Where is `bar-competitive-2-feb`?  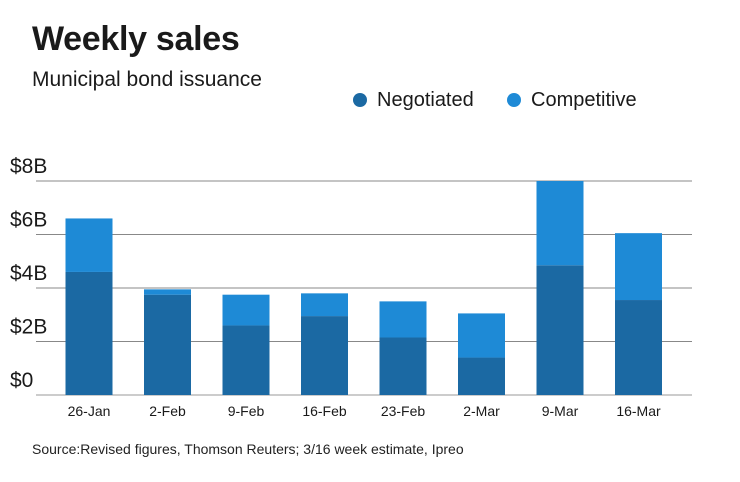
bar-competitive-2-feb is located at coordinates (167, 292).